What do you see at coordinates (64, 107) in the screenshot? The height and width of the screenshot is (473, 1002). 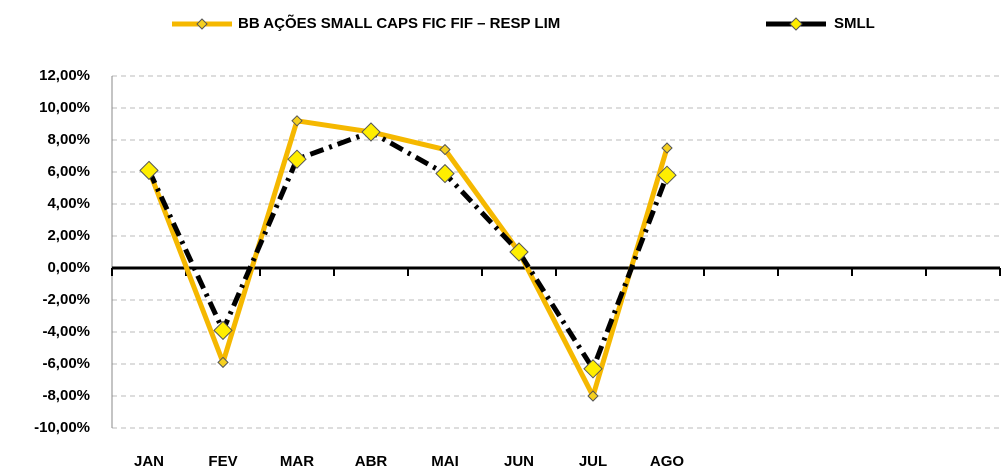 I see `y-tick-label: 10,00%` at bounding box center [64, 107].